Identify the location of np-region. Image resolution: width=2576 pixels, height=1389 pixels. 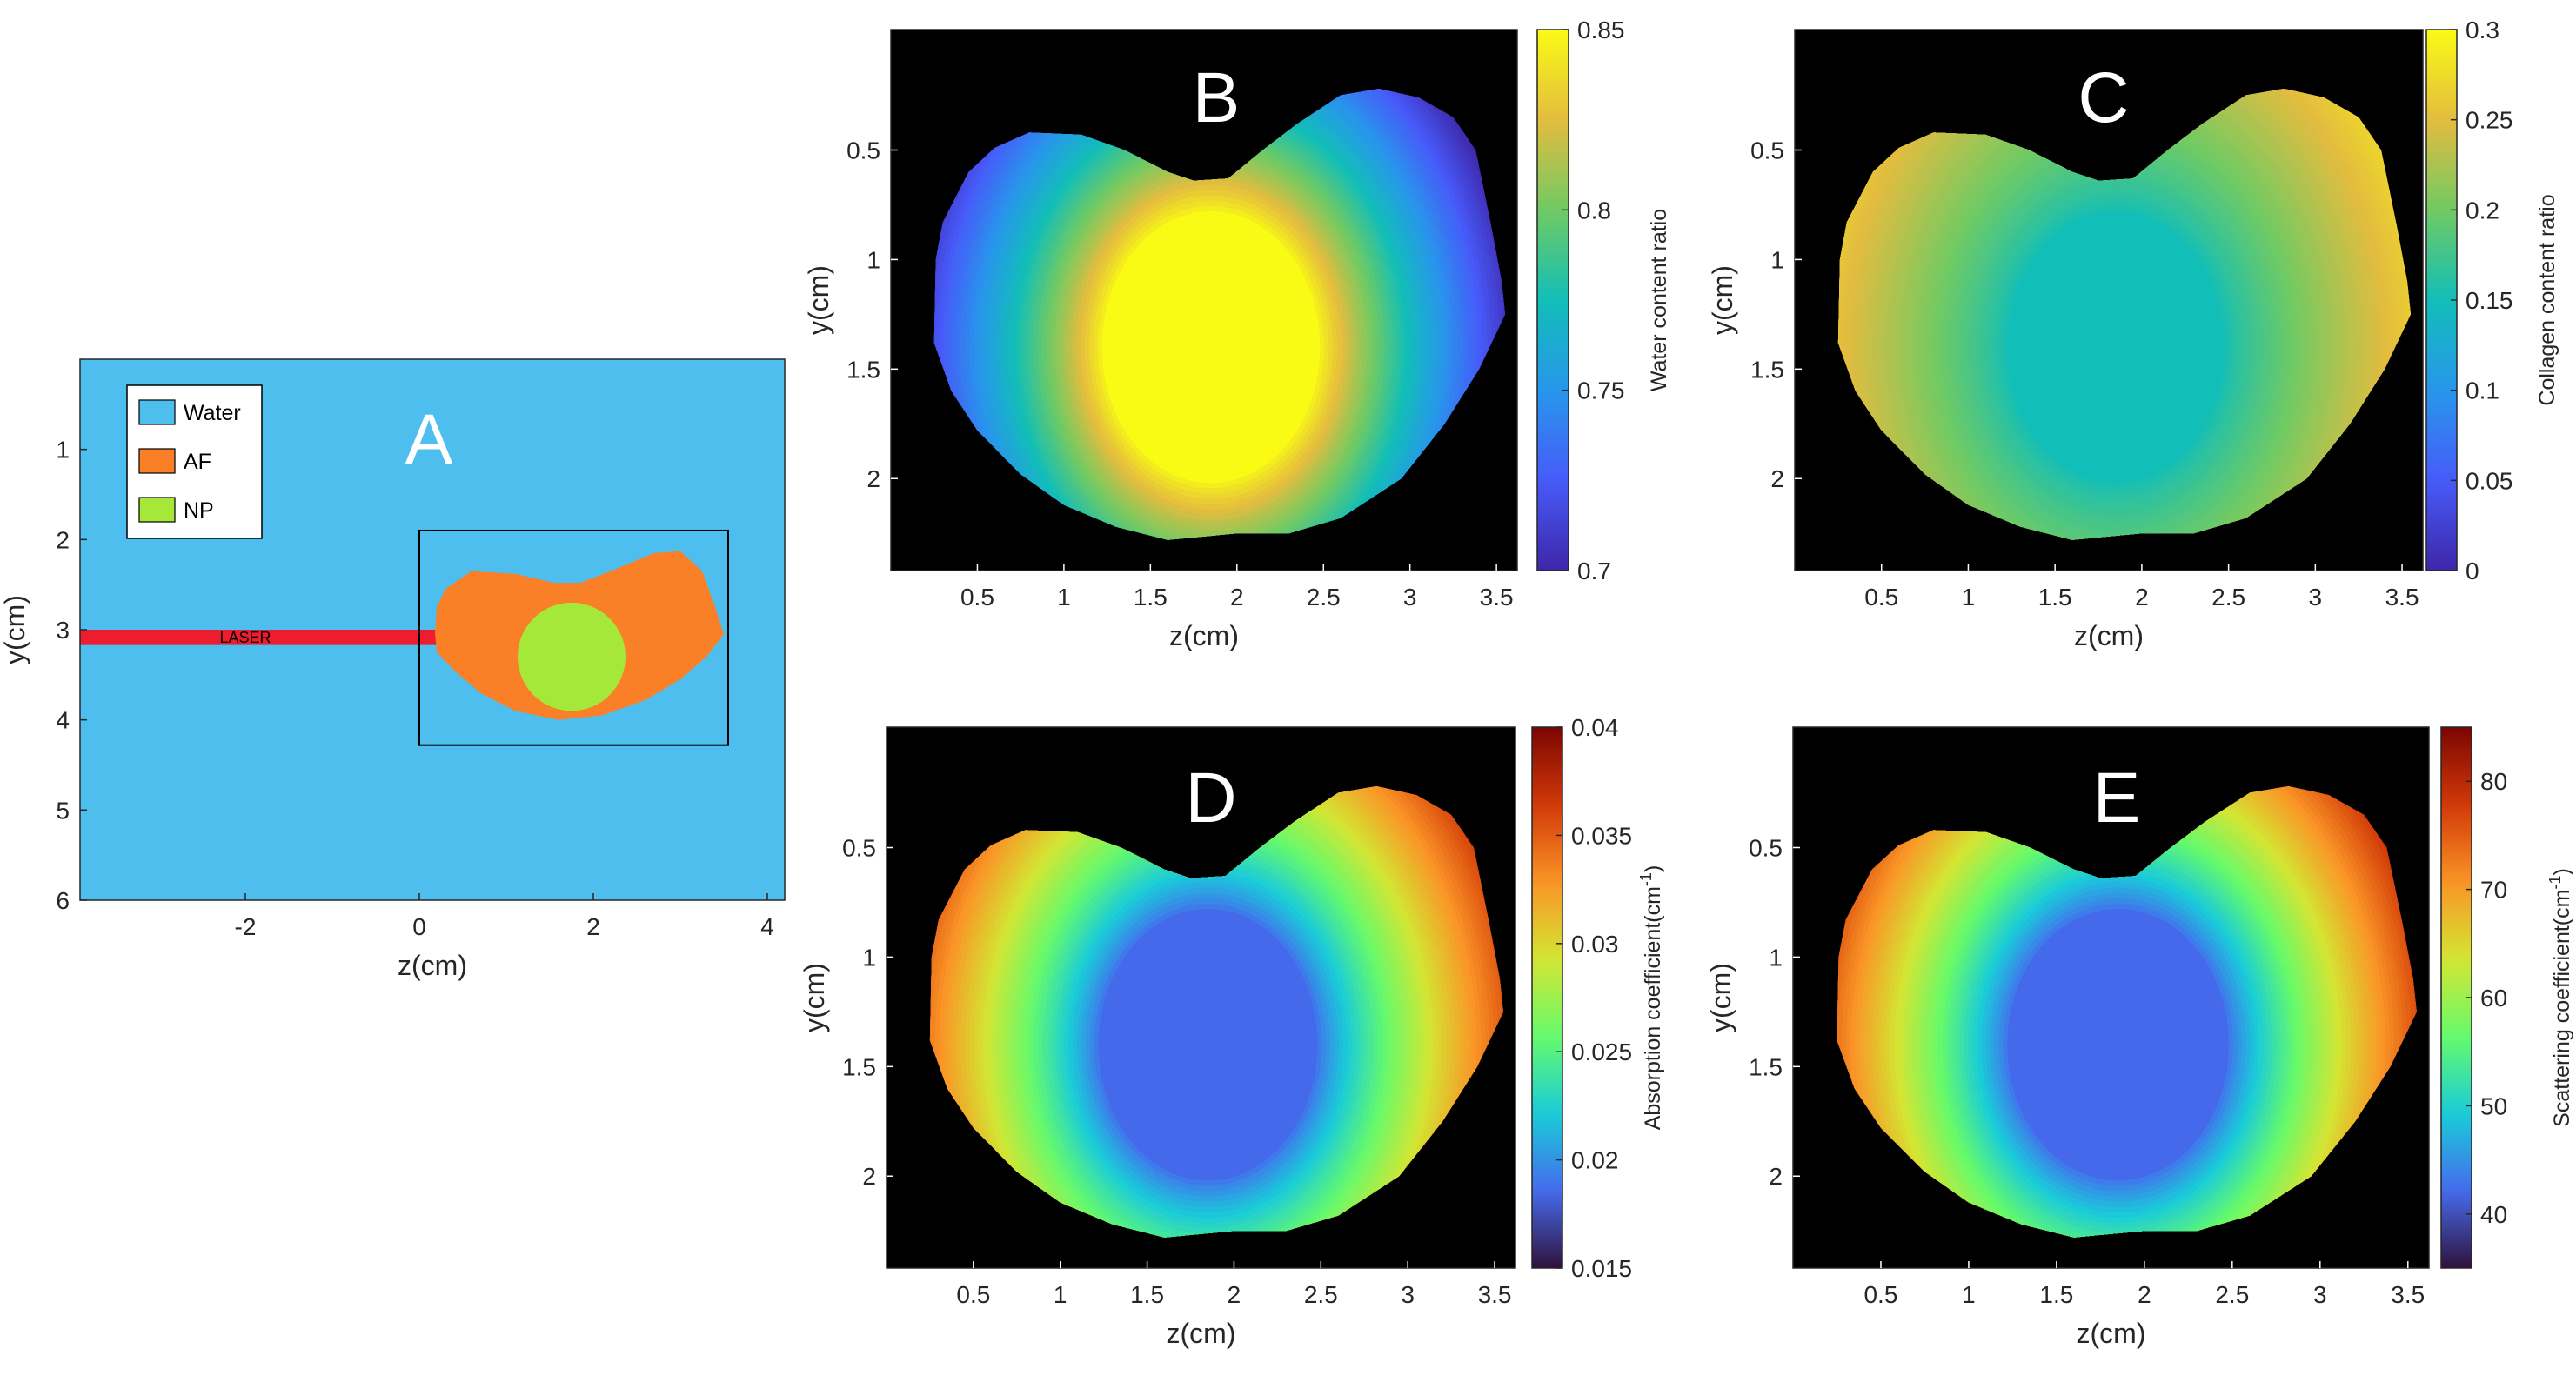
(572, 656).